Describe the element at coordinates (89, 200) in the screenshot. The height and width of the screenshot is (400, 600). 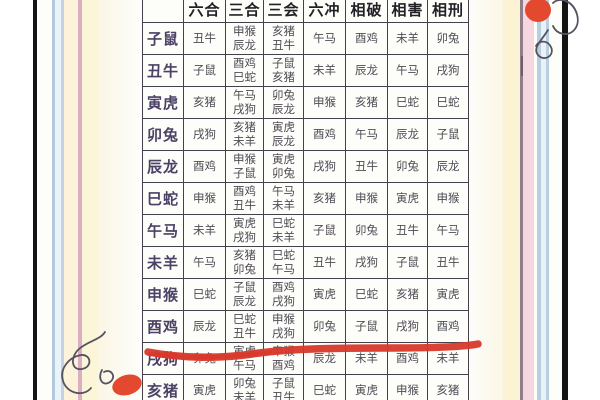
I see `stripe-yellow2-left` at that location.